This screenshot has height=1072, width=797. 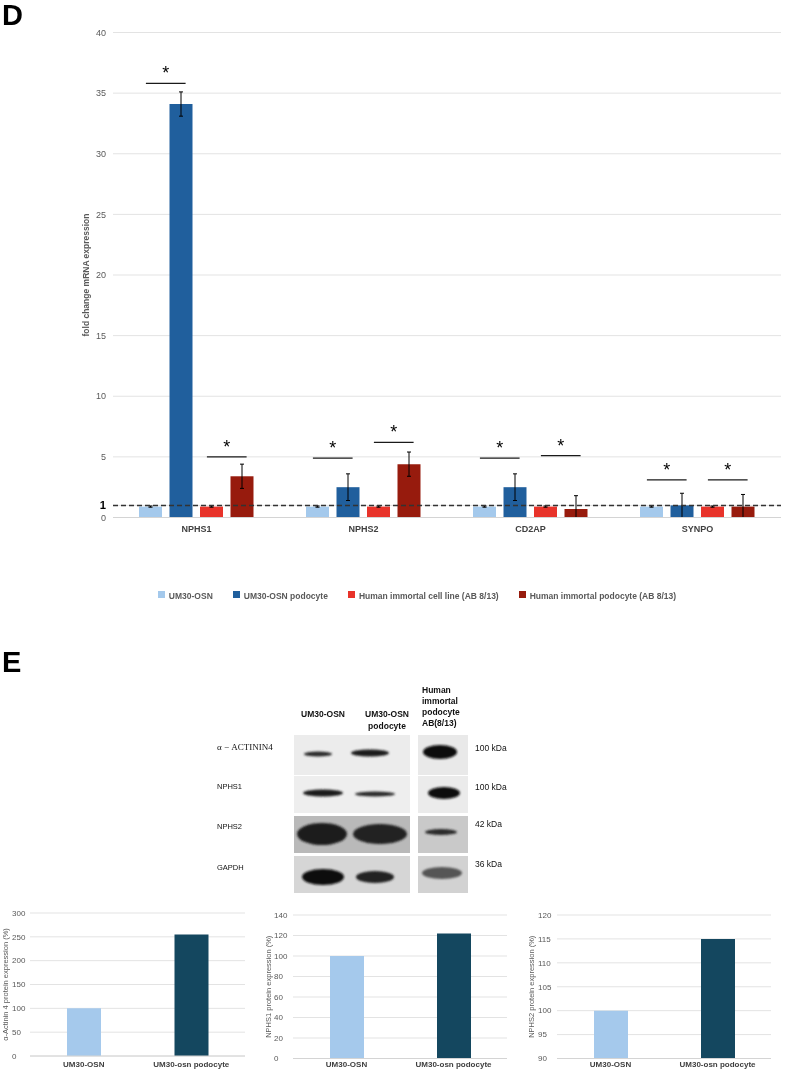 I want to click on y-tick-label: 10, so click(x=100, y=396).